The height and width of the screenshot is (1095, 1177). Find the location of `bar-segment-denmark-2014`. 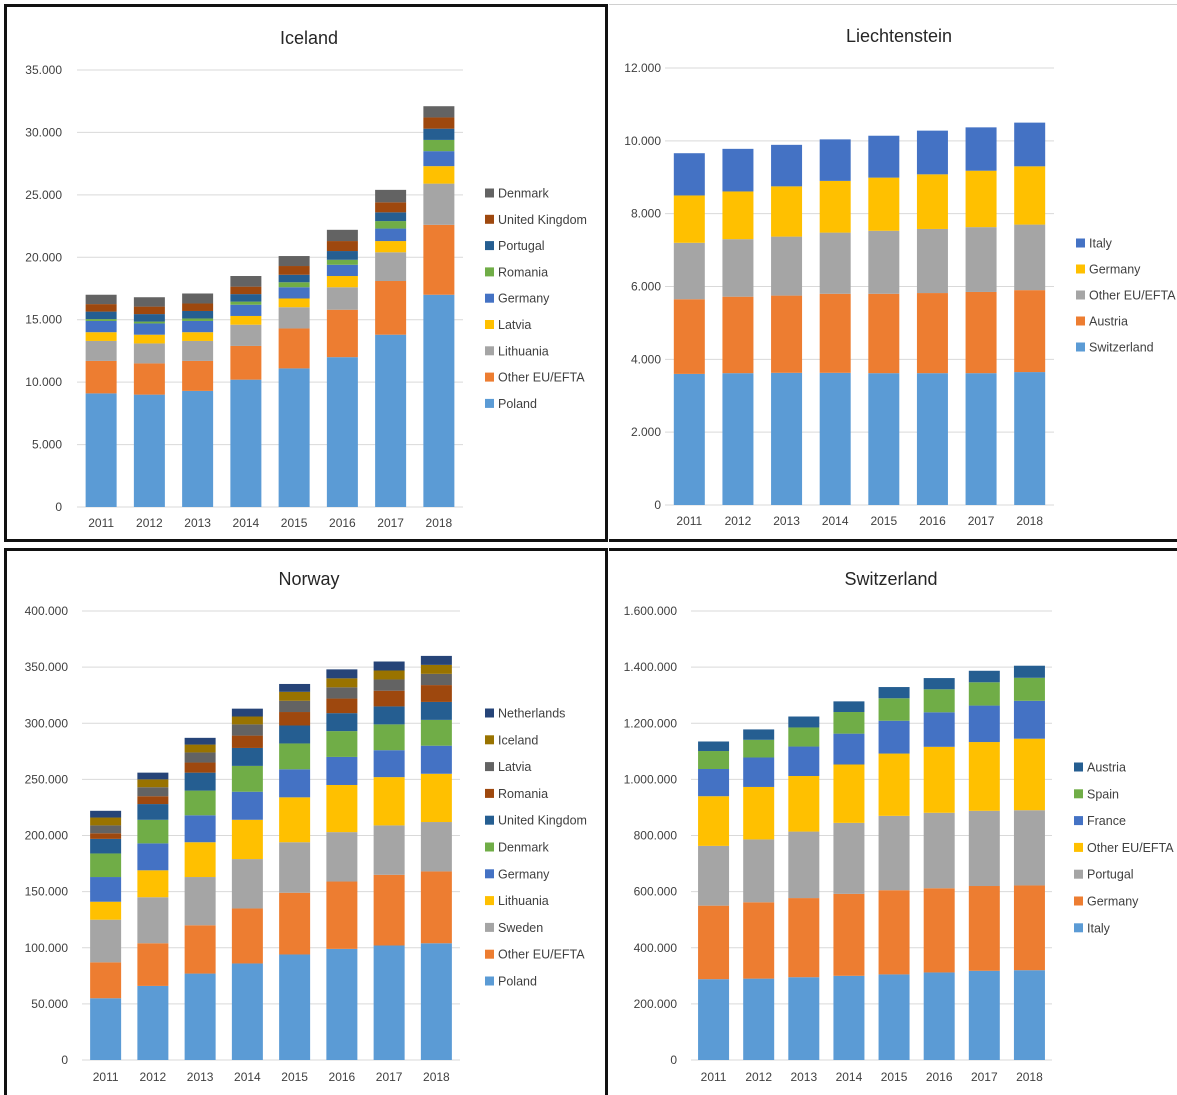

bar-segment-denmark-2014 is located at coordinates (247, 778).